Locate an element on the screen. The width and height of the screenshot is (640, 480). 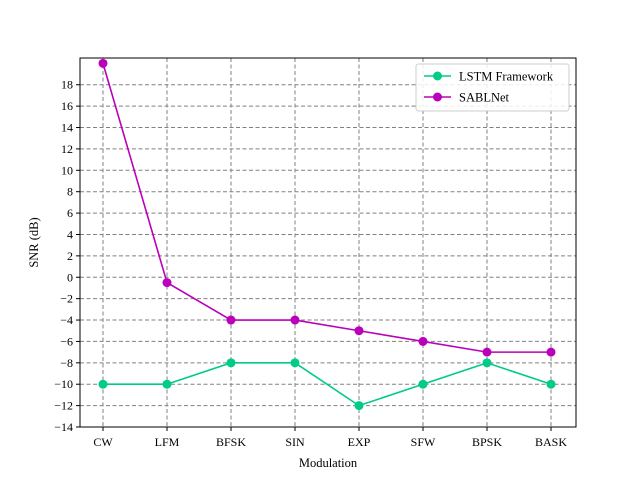
x-tick-label: LFM is located at coordinates (167, 442).